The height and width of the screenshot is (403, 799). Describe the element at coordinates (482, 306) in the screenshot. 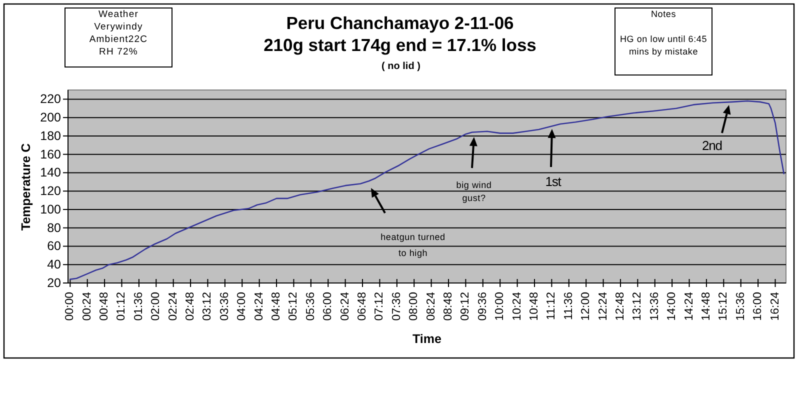

I see `x-tick-label: 09:36` at that location.